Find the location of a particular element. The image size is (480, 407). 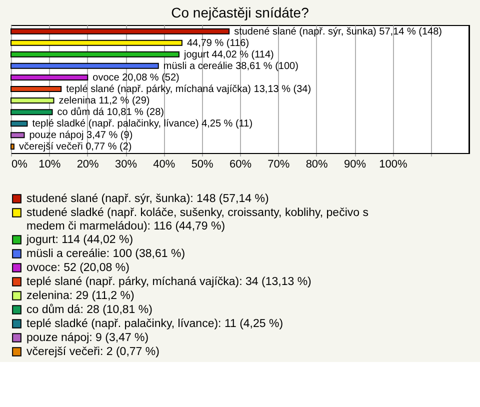

x-tick-label: 70% is located at coordinates (279, 164).